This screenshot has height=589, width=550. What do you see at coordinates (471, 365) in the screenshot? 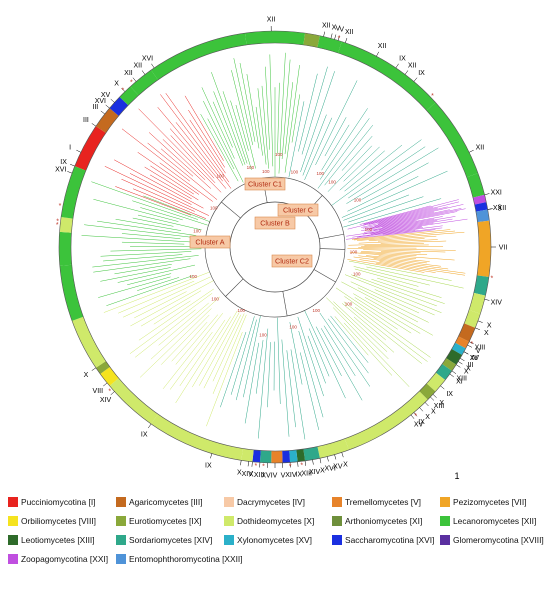
I see `ring-label: III` at bounding box center [471, 365].